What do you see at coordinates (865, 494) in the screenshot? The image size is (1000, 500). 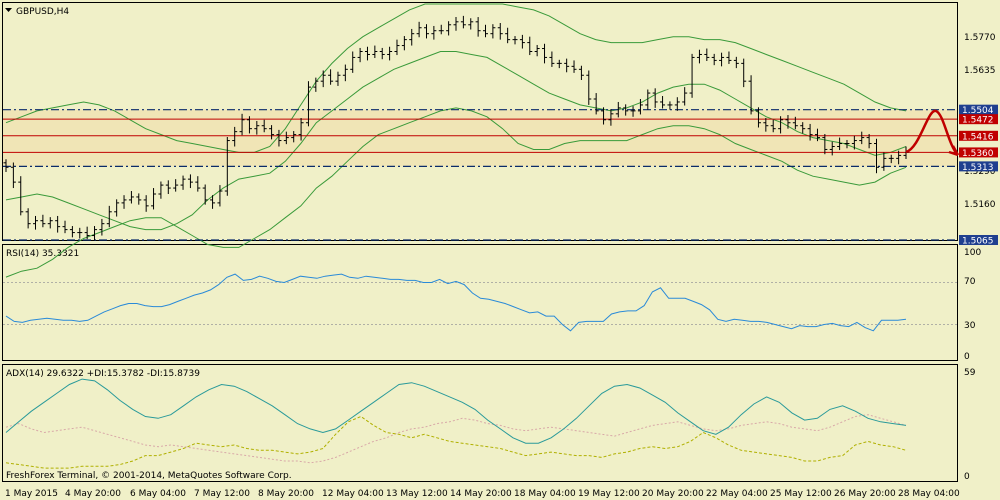 I see `time-tick-label: 26 May 20:00` at bounding box center [865, 494].